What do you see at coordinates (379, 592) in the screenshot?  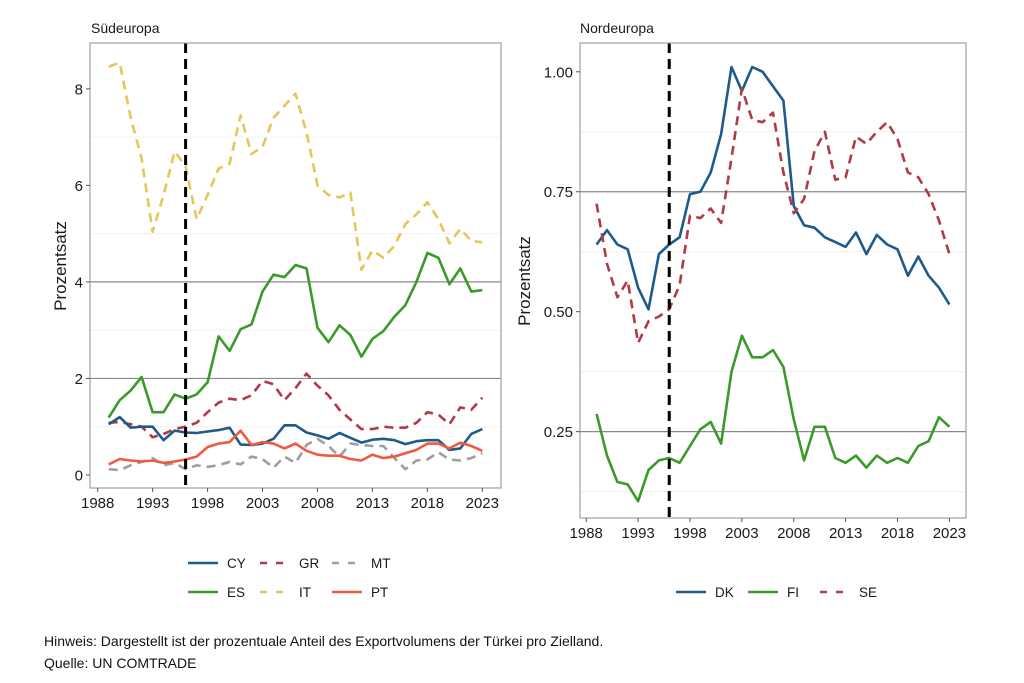 I see `legend-label: PT` at bounding box center [379, 592].